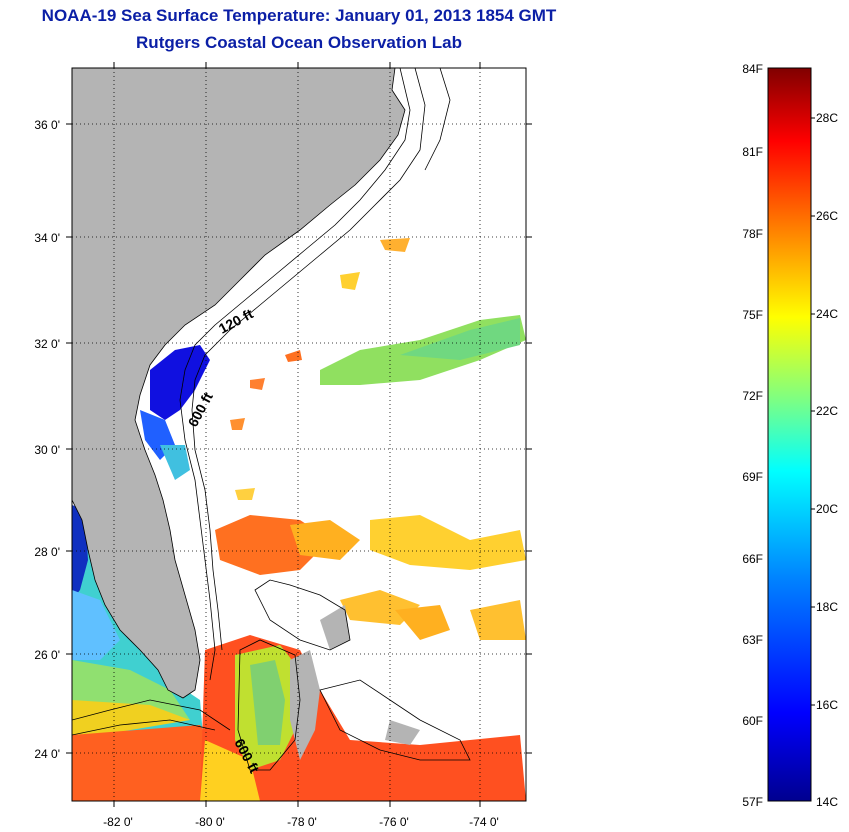 The height and width of the screenshot is (832, 849). I want to click on lon-label: -74 0', so click(484, 822).